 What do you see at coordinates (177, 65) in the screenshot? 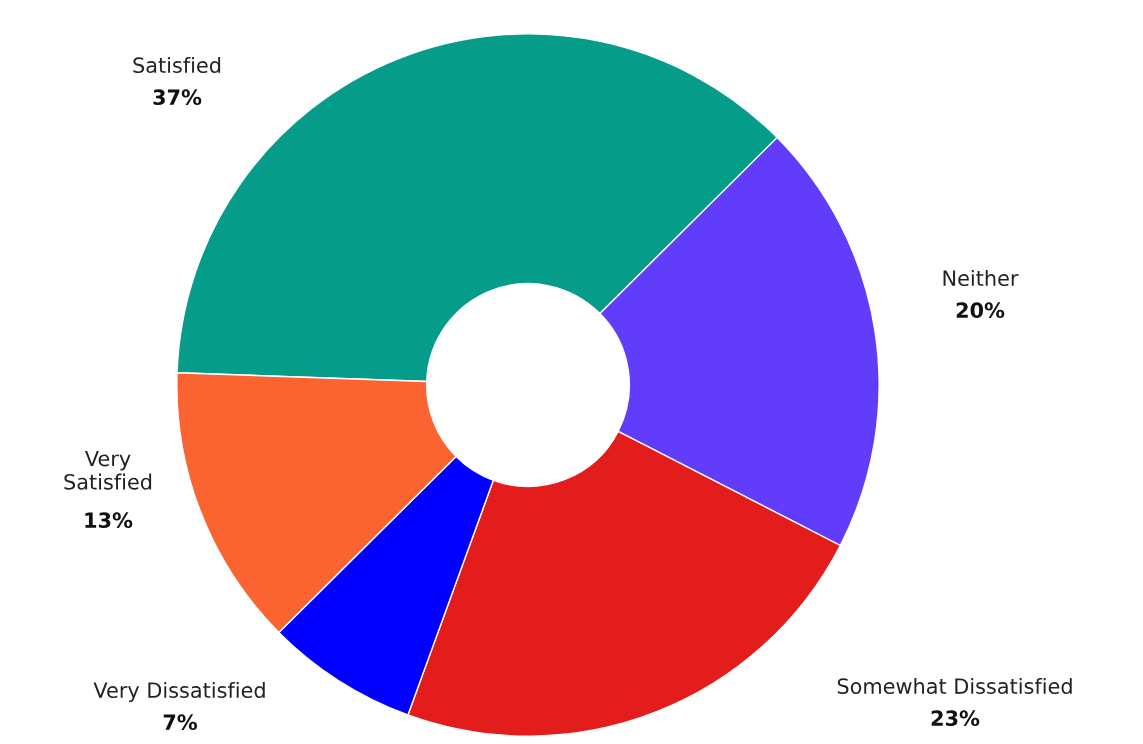
I see `slice-label: Satisfied` at bounding box center [177, 65].